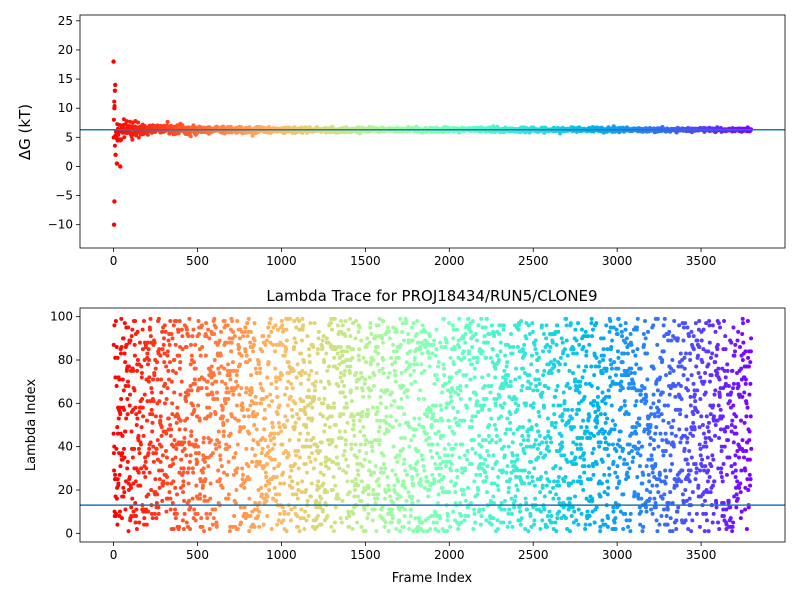  Describe the element at coordinates (113, 61) in the screenshot. I see `delta-g-point` at that location.